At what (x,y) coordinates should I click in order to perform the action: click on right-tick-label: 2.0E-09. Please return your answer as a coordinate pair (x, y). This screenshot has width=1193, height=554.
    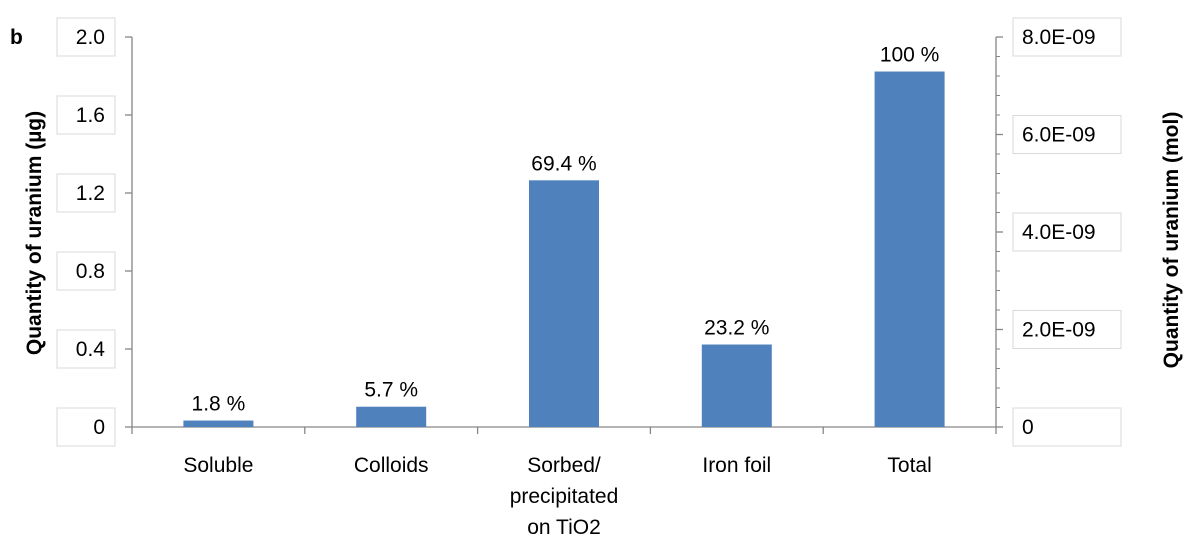
    Looking at the image, I should click on (1059, 330).